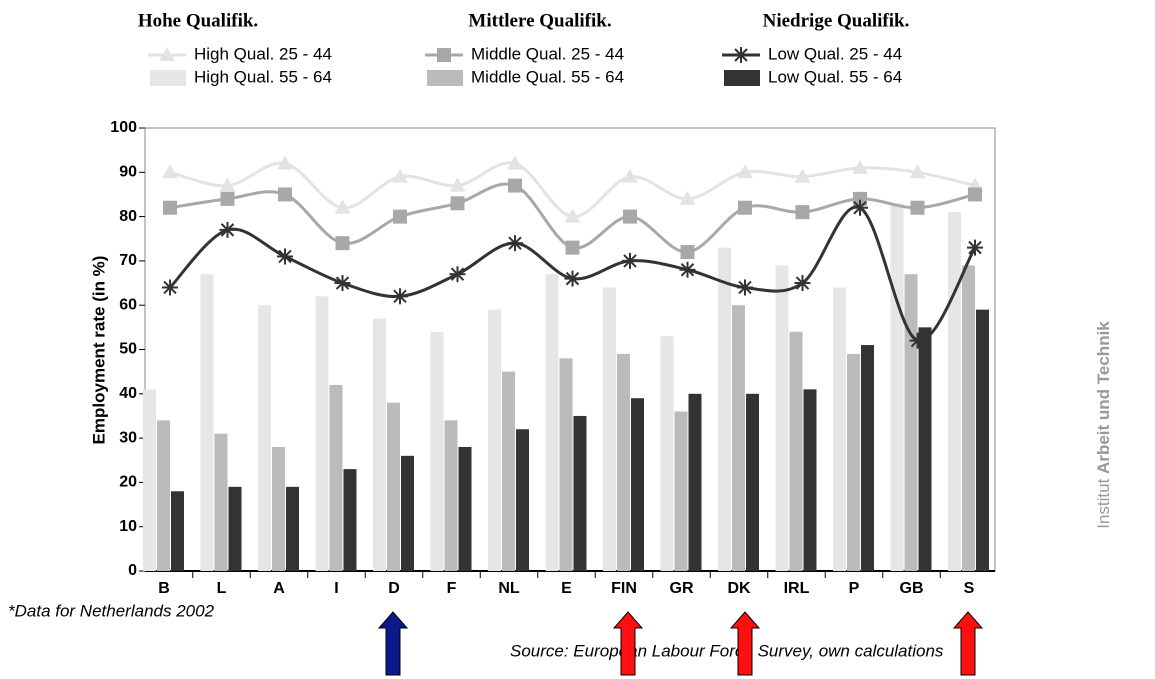 The height and width of the screenshot is (679, 1155). What do you see at coordinates (739, 588) in the screenshot?
I see `x-tick-label: DK` at bounding box center [739, 588].